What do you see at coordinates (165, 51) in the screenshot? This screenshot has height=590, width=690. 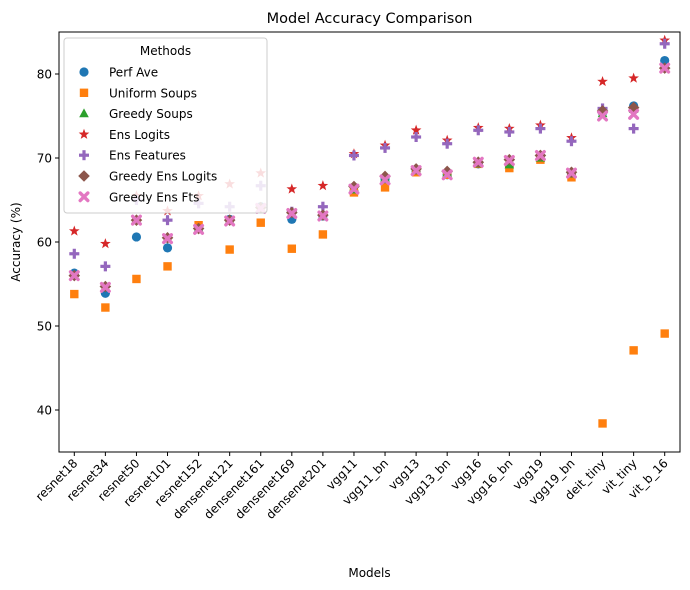 I see `legend-title: Methods` at bounding box center [165, 51].